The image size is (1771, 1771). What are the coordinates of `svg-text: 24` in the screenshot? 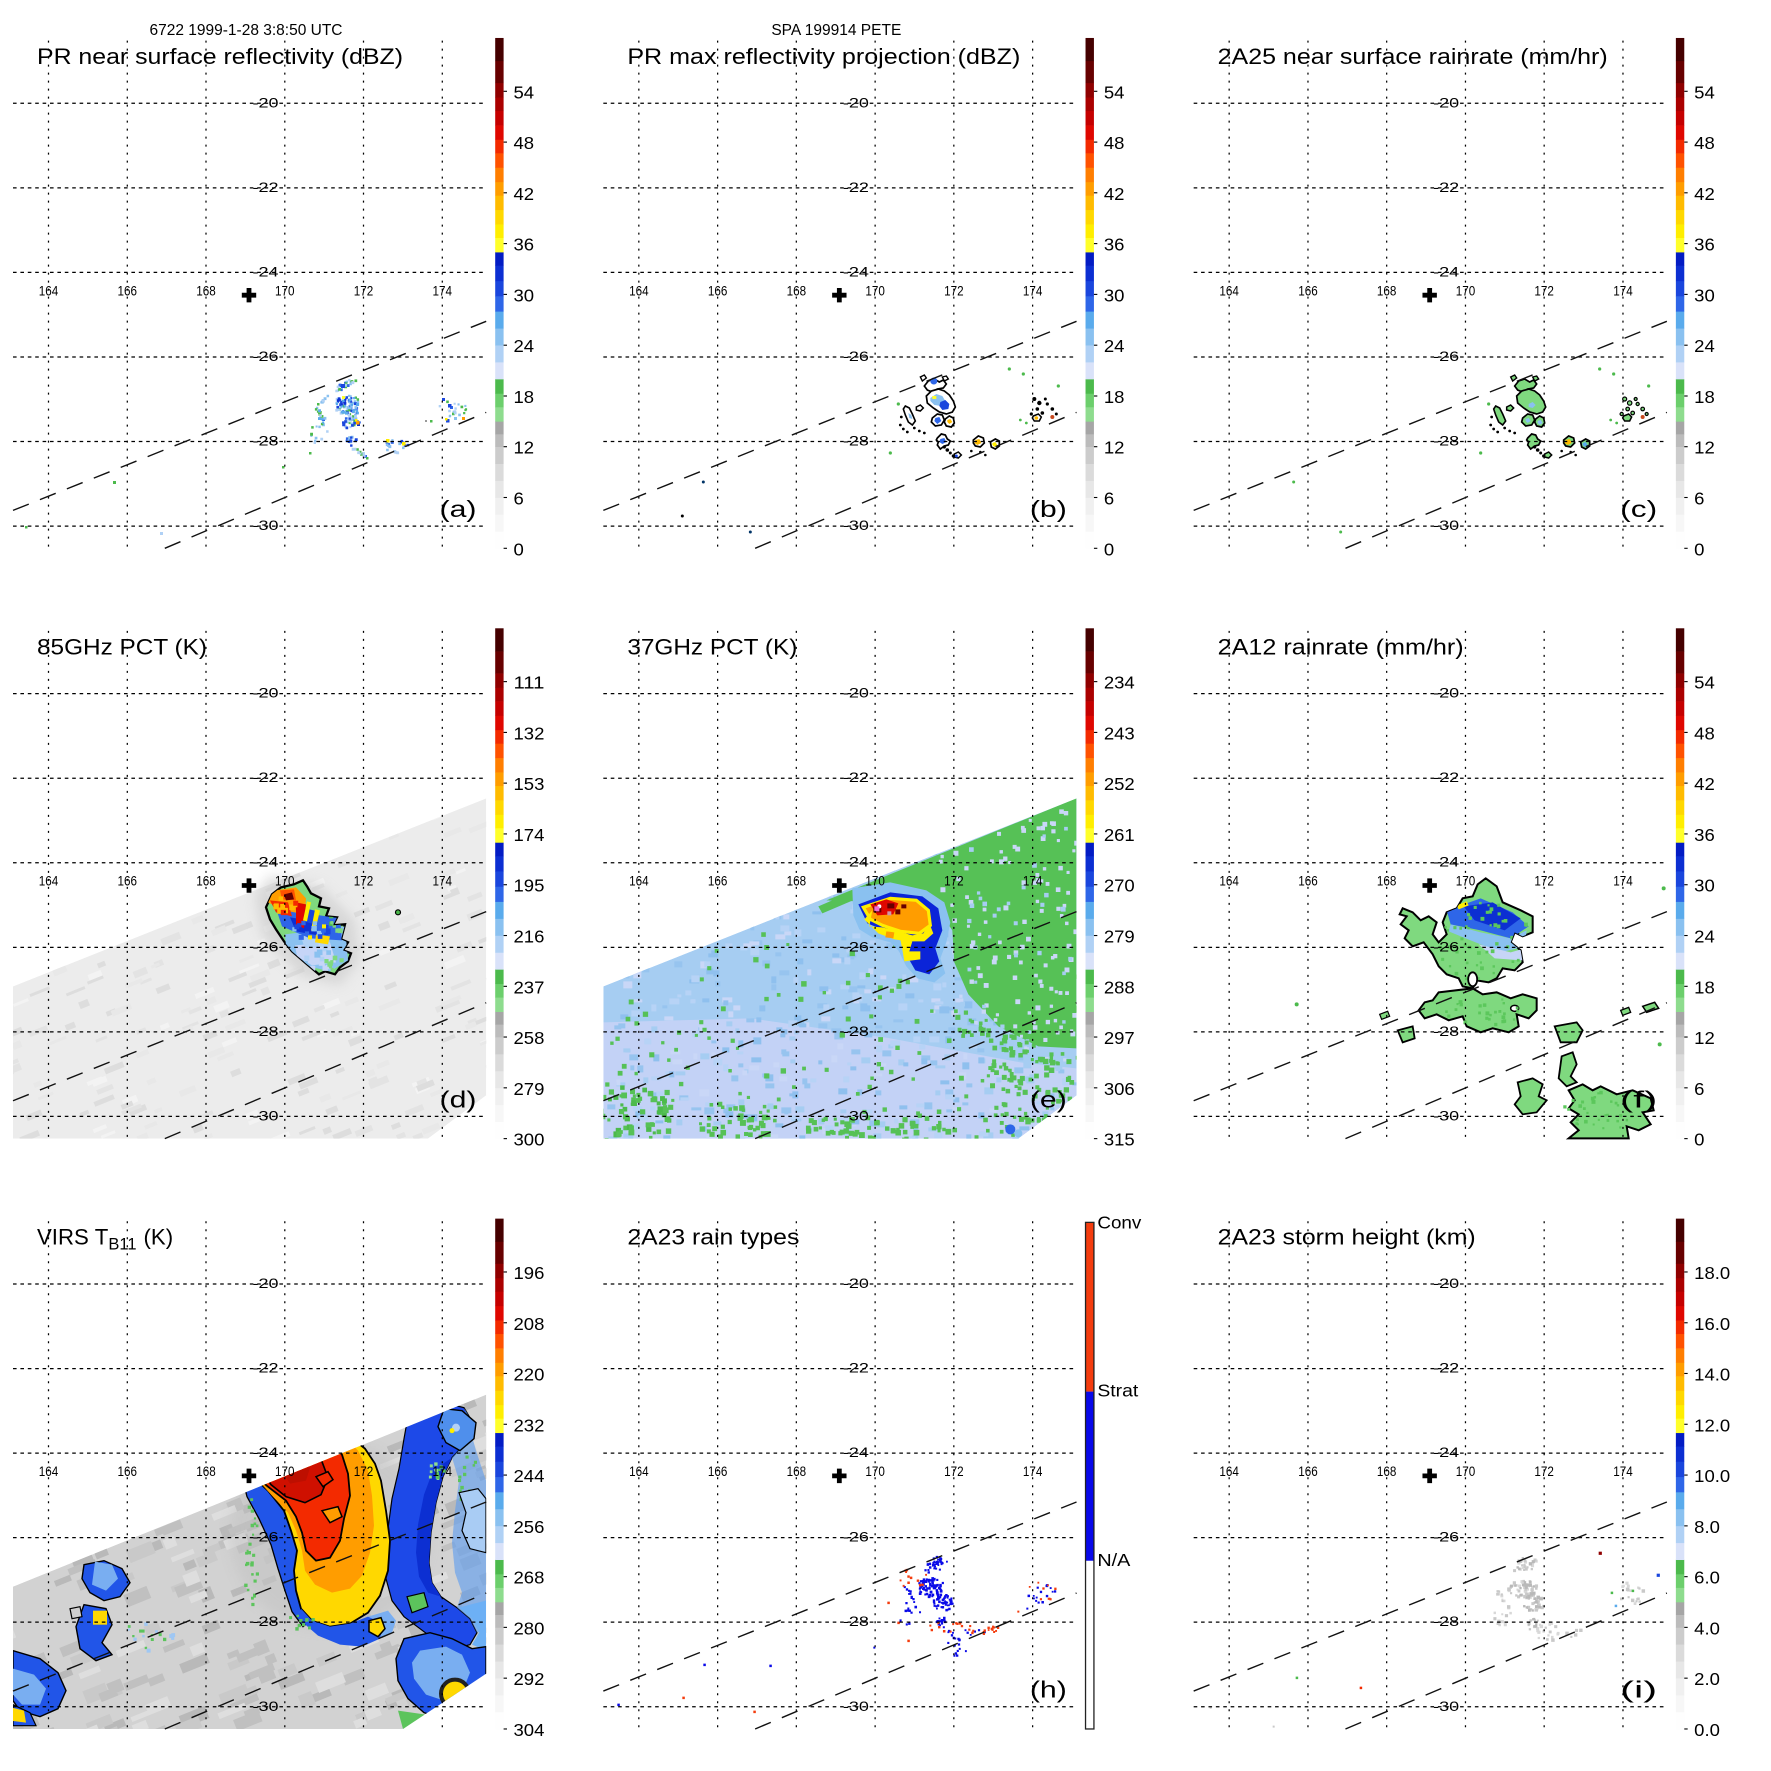 It's located at (1704, 346).